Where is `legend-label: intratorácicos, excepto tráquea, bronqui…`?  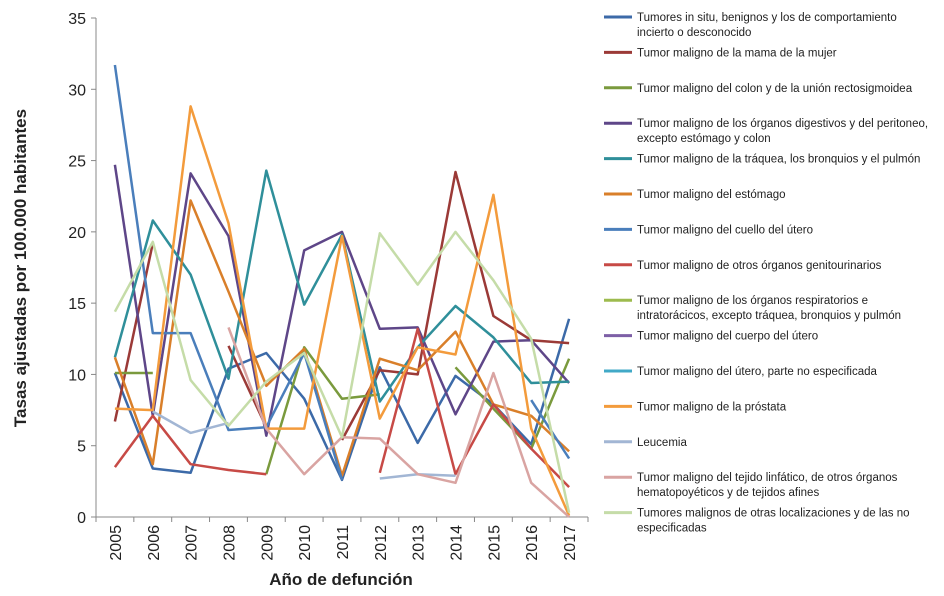
legend-label: intratorácicos, excepto tráquea, bronqui… is located at coordinates (769, 316).